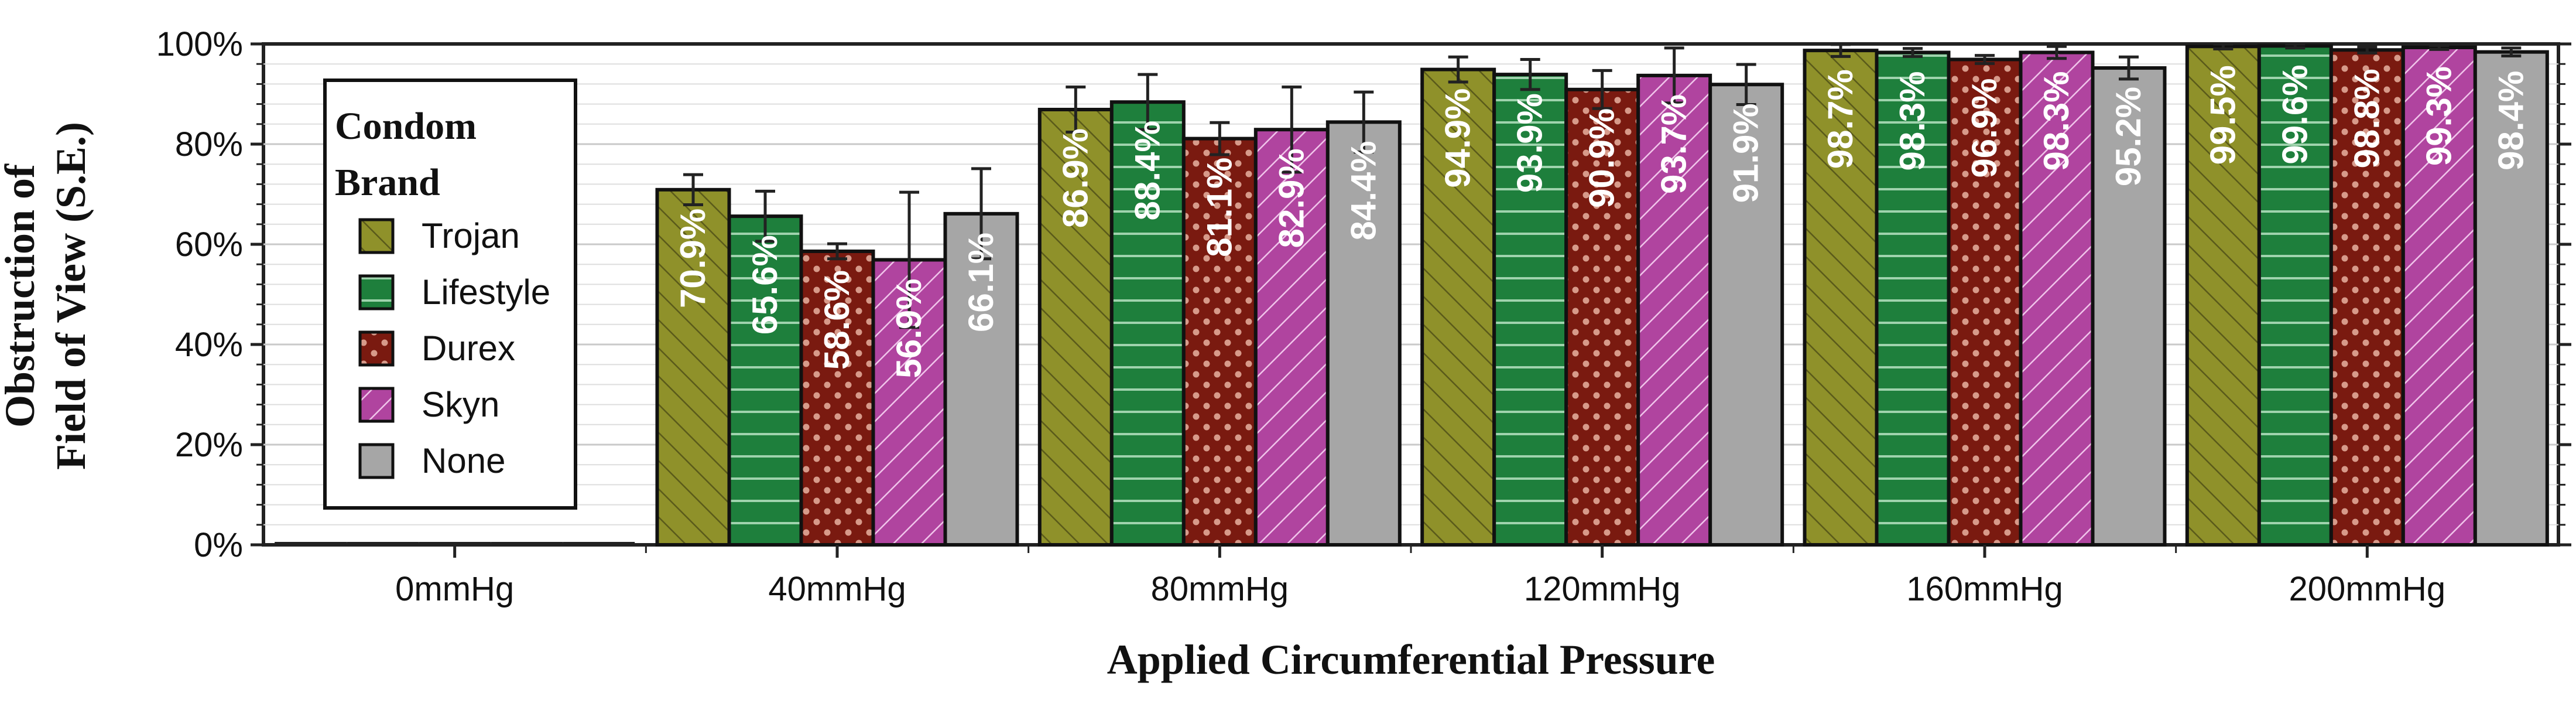 This screenshot has height=703, width=2576. Describe the element at coordinates (1530, 143) in the screenshot. I see `data-label: 93.9%` at that location.